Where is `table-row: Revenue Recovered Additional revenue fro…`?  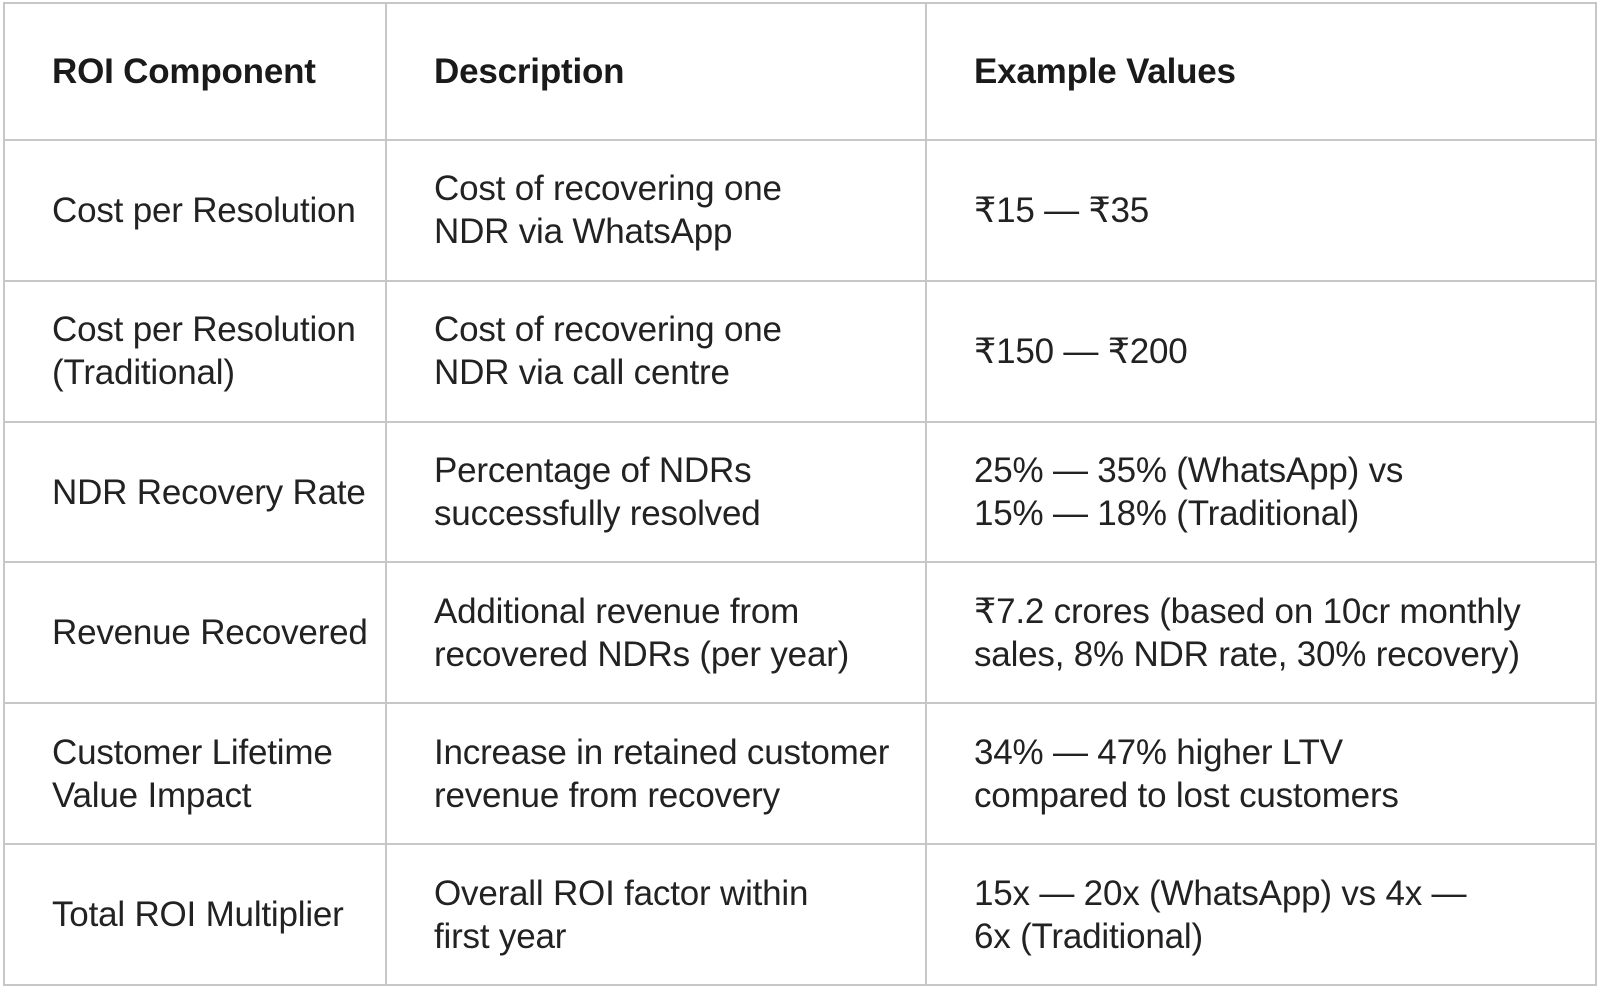
table-row: Revenue Recovered Additional revenue fro… is located at coordinates (800, 632).